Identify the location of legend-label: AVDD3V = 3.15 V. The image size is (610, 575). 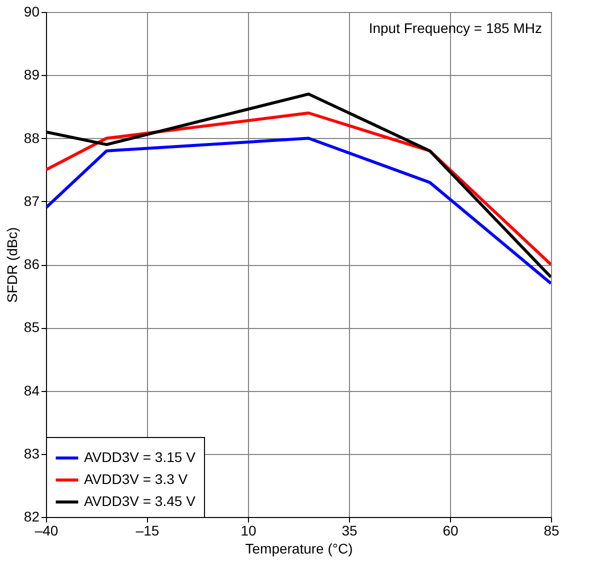
(140, 457).